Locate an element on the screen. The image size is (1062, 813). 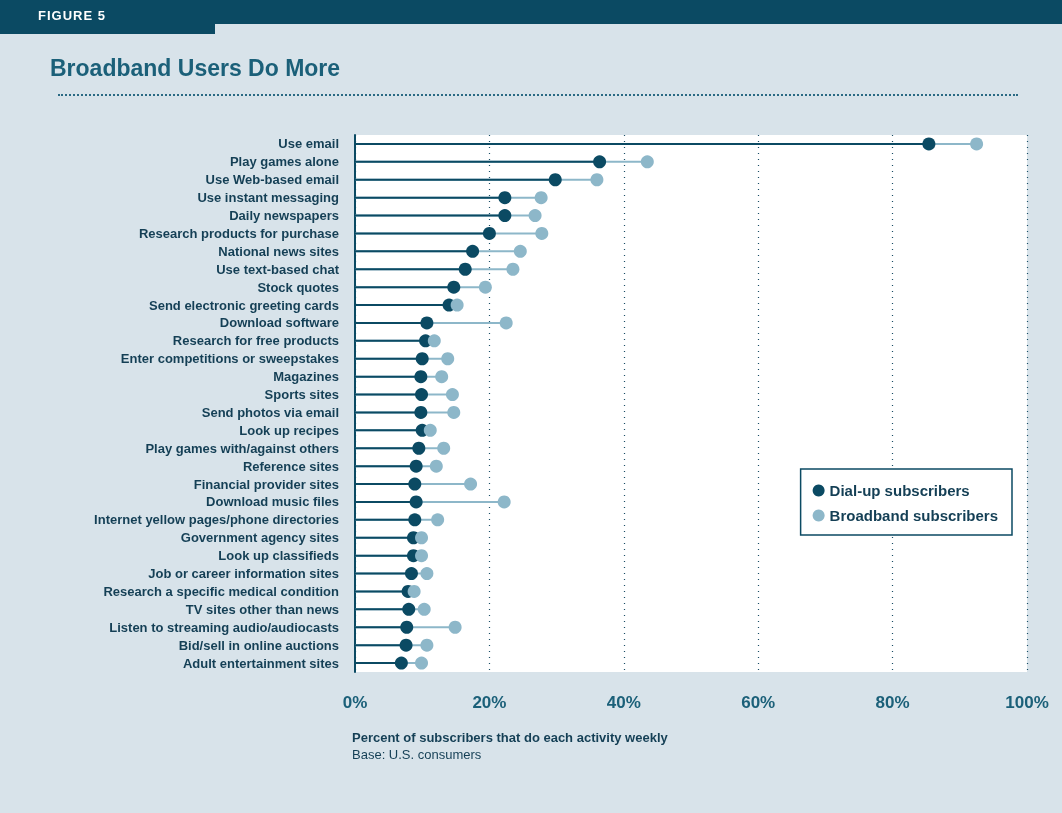
y-tick-label: Government agency sites is located at coordinates (259, 538).